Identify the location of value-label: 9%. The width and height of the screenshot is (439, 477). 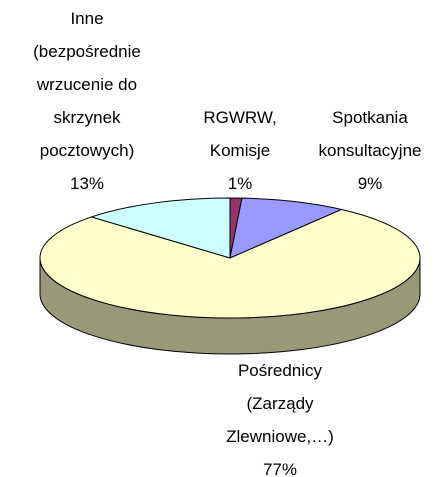
(370, 183).